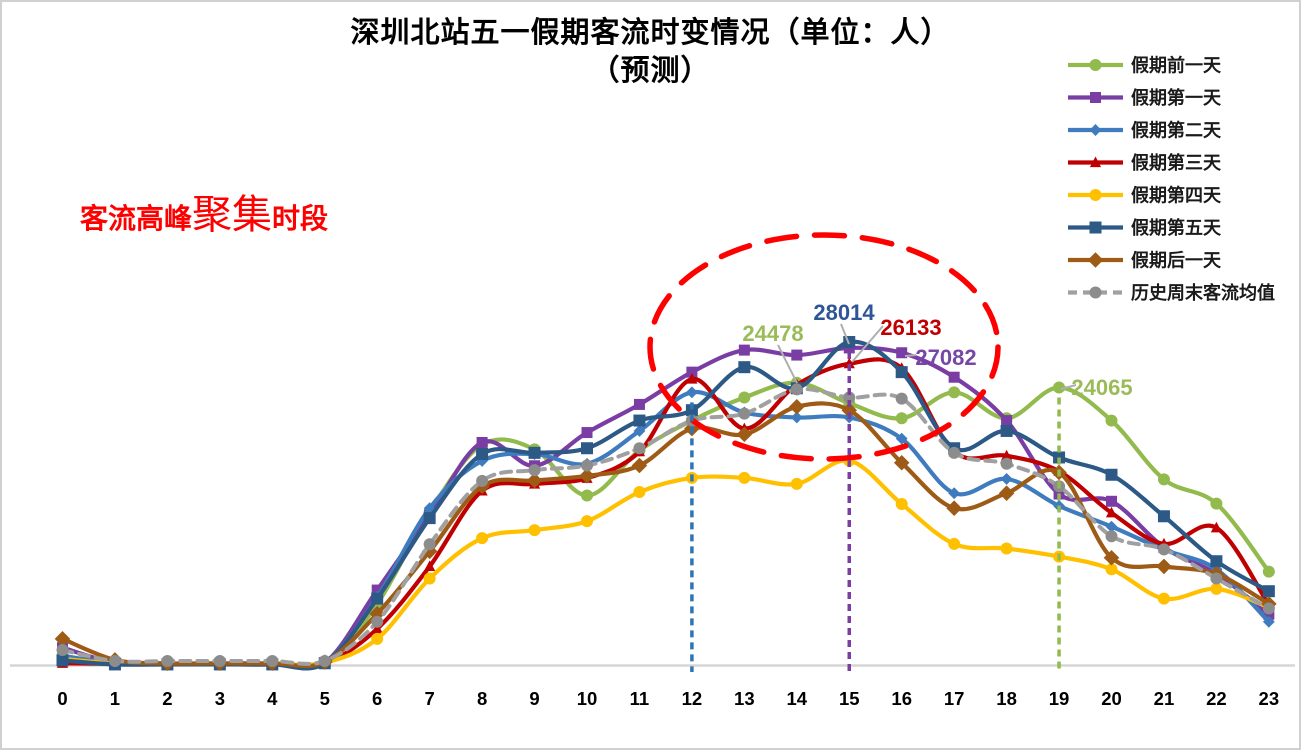 The image size is (1301, 750). I want to click on series-marker-holiday-day4-h14, so click(796, 483).